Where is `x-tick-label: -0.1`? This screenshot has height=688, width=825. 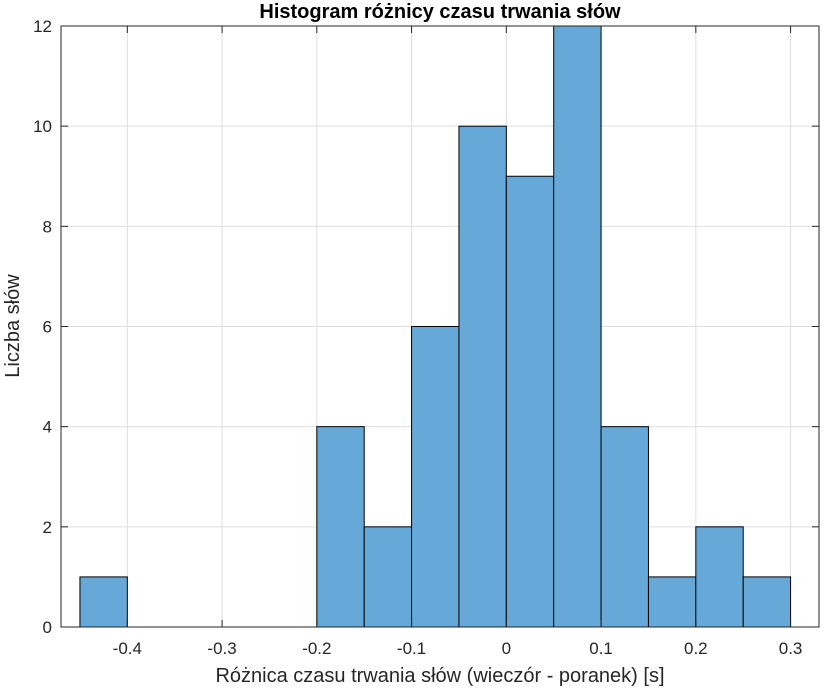
x-tick-label: -0.1 is located at coordinates (411, 648).